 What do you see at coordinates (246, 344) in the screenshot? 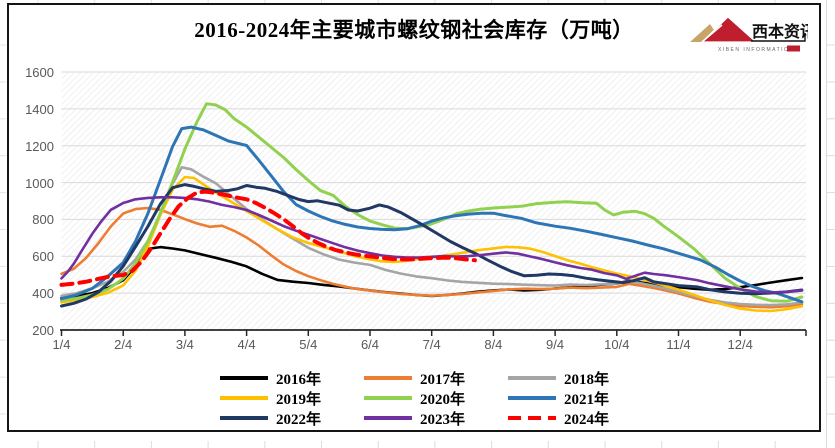
I see `x-axis-label: 4/4` at bounding box center [246, 344].